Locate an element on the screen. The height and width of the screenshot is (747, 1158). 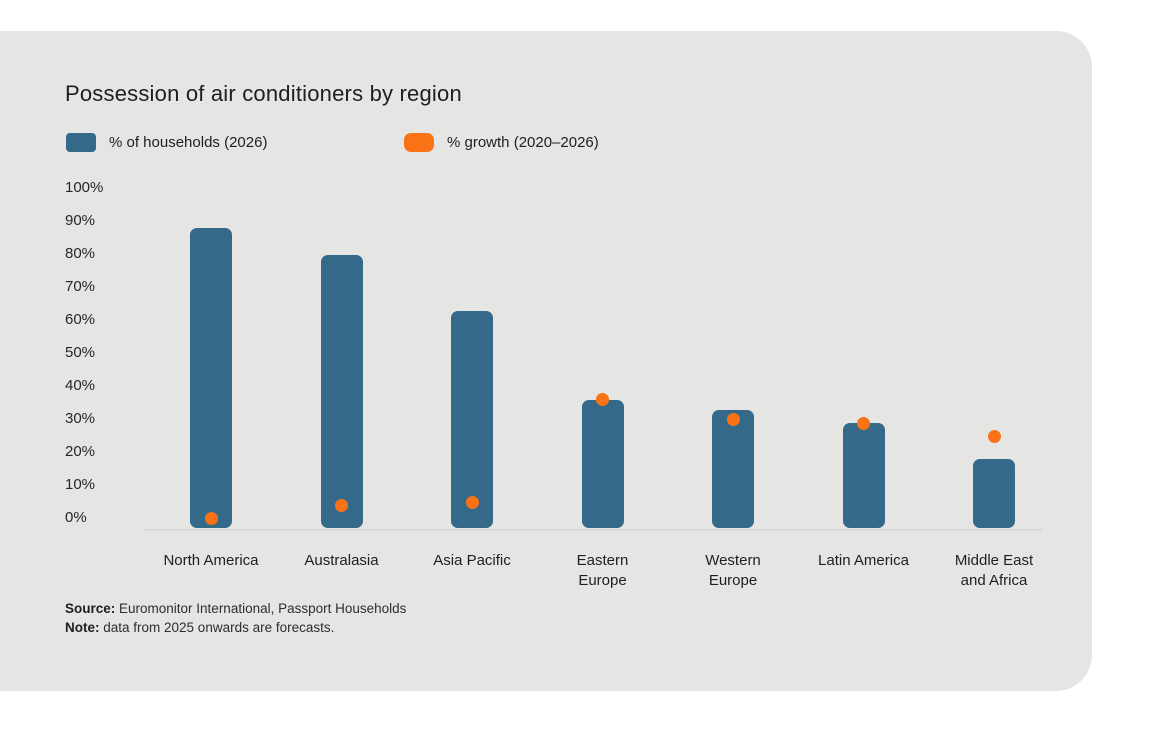
bar-latin-america is located at coordinates (863, 475).